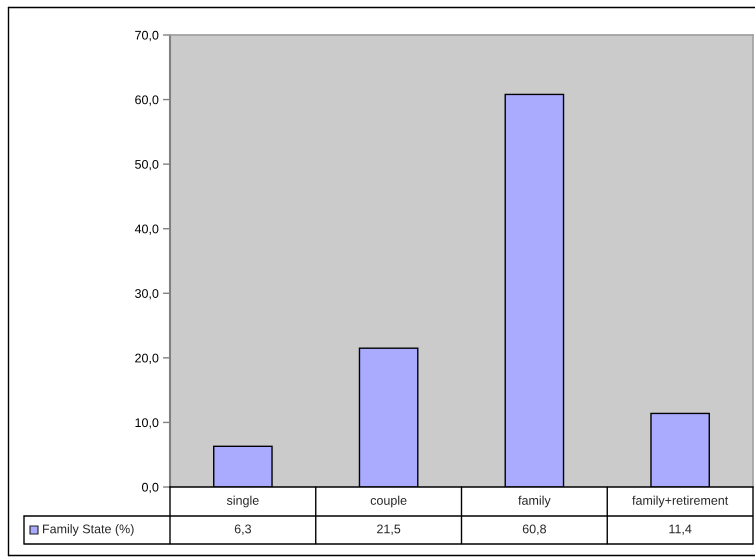 The height and width of the screenshot is (557, 755). I want to click on y-tick-label: 30,0, so click(146, 294).